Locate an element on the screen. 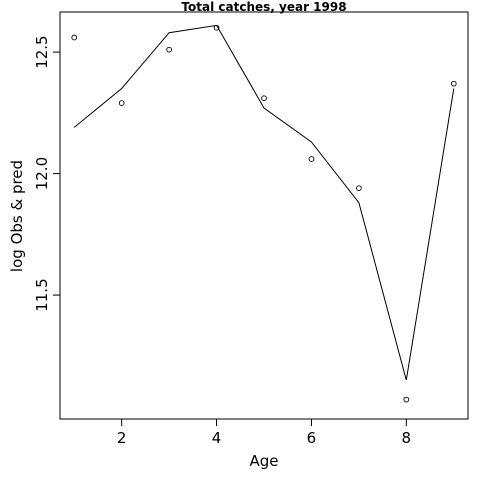 The width and height of the screenshot is (480, 480). x-tick-label: 6 is located at coordinates (312, 438).